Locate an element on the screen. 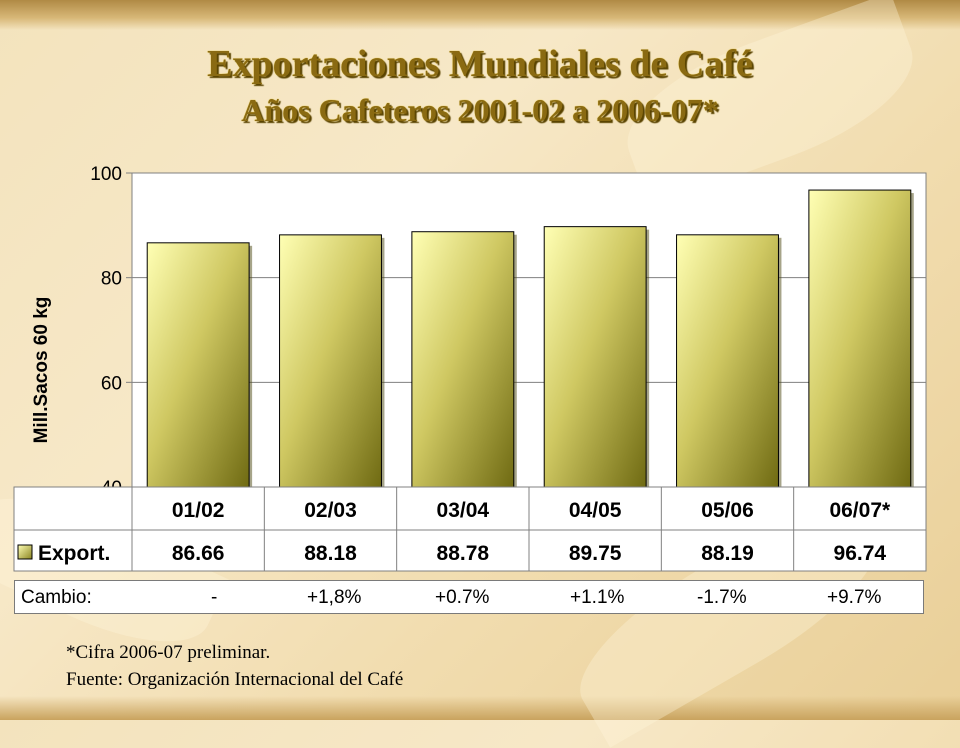  x-tick-label: 05/06 is located at coordinates (727, 510).